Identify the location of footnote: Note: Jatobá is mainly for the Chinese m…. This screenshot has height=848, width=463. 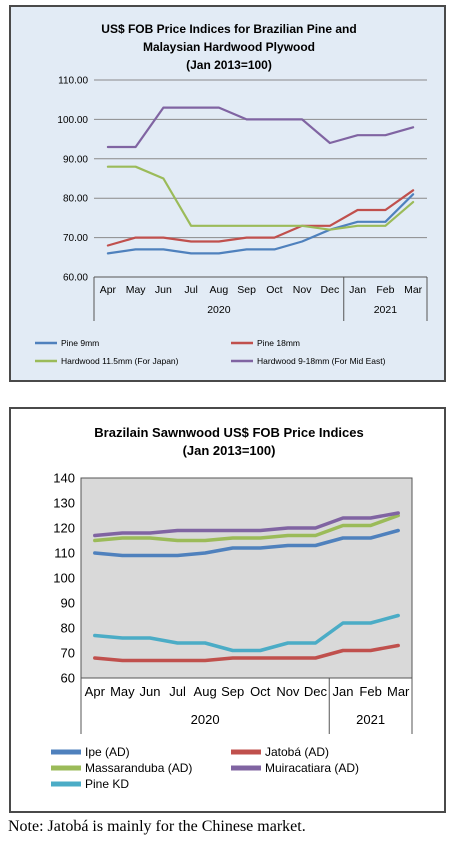
(157, 826).